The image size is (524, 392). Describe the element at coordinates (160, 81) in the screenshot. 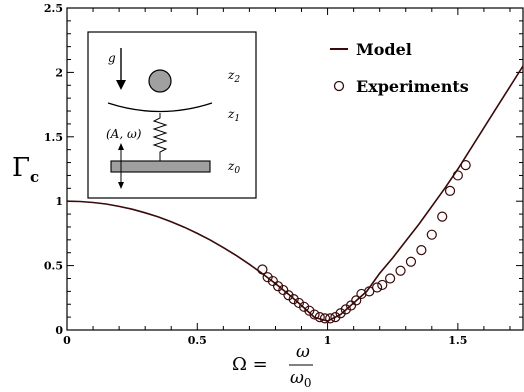

I see `ball` at that location.